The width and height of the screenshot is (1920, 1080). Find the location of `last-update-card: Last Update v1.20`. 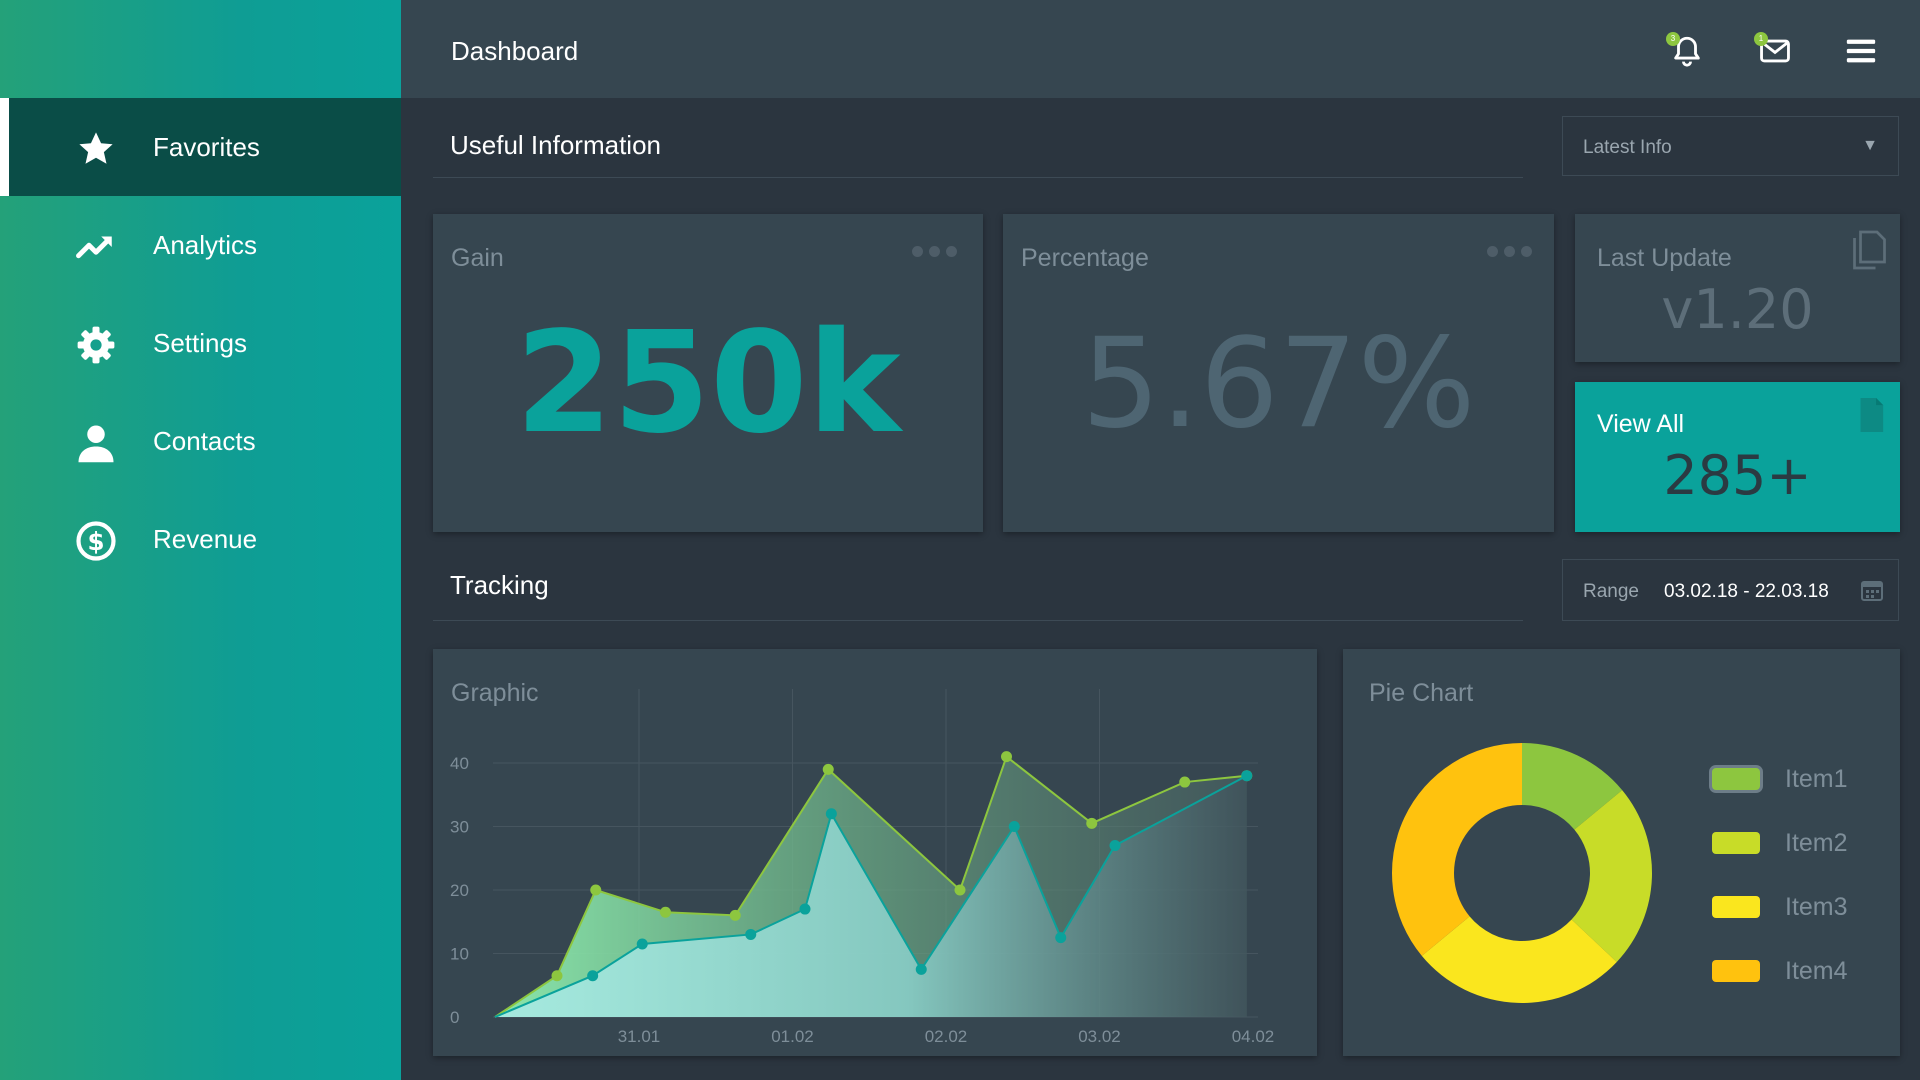

last-update-card: Last Update v1.20 is located at coordinates (1737, 288).